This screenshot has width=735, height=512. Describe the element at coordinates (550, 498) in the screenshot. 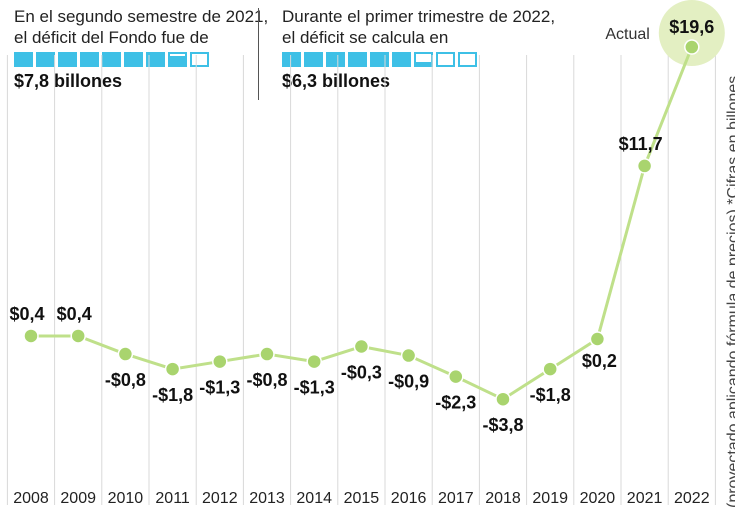

I see `year-label: 2019` at that location.